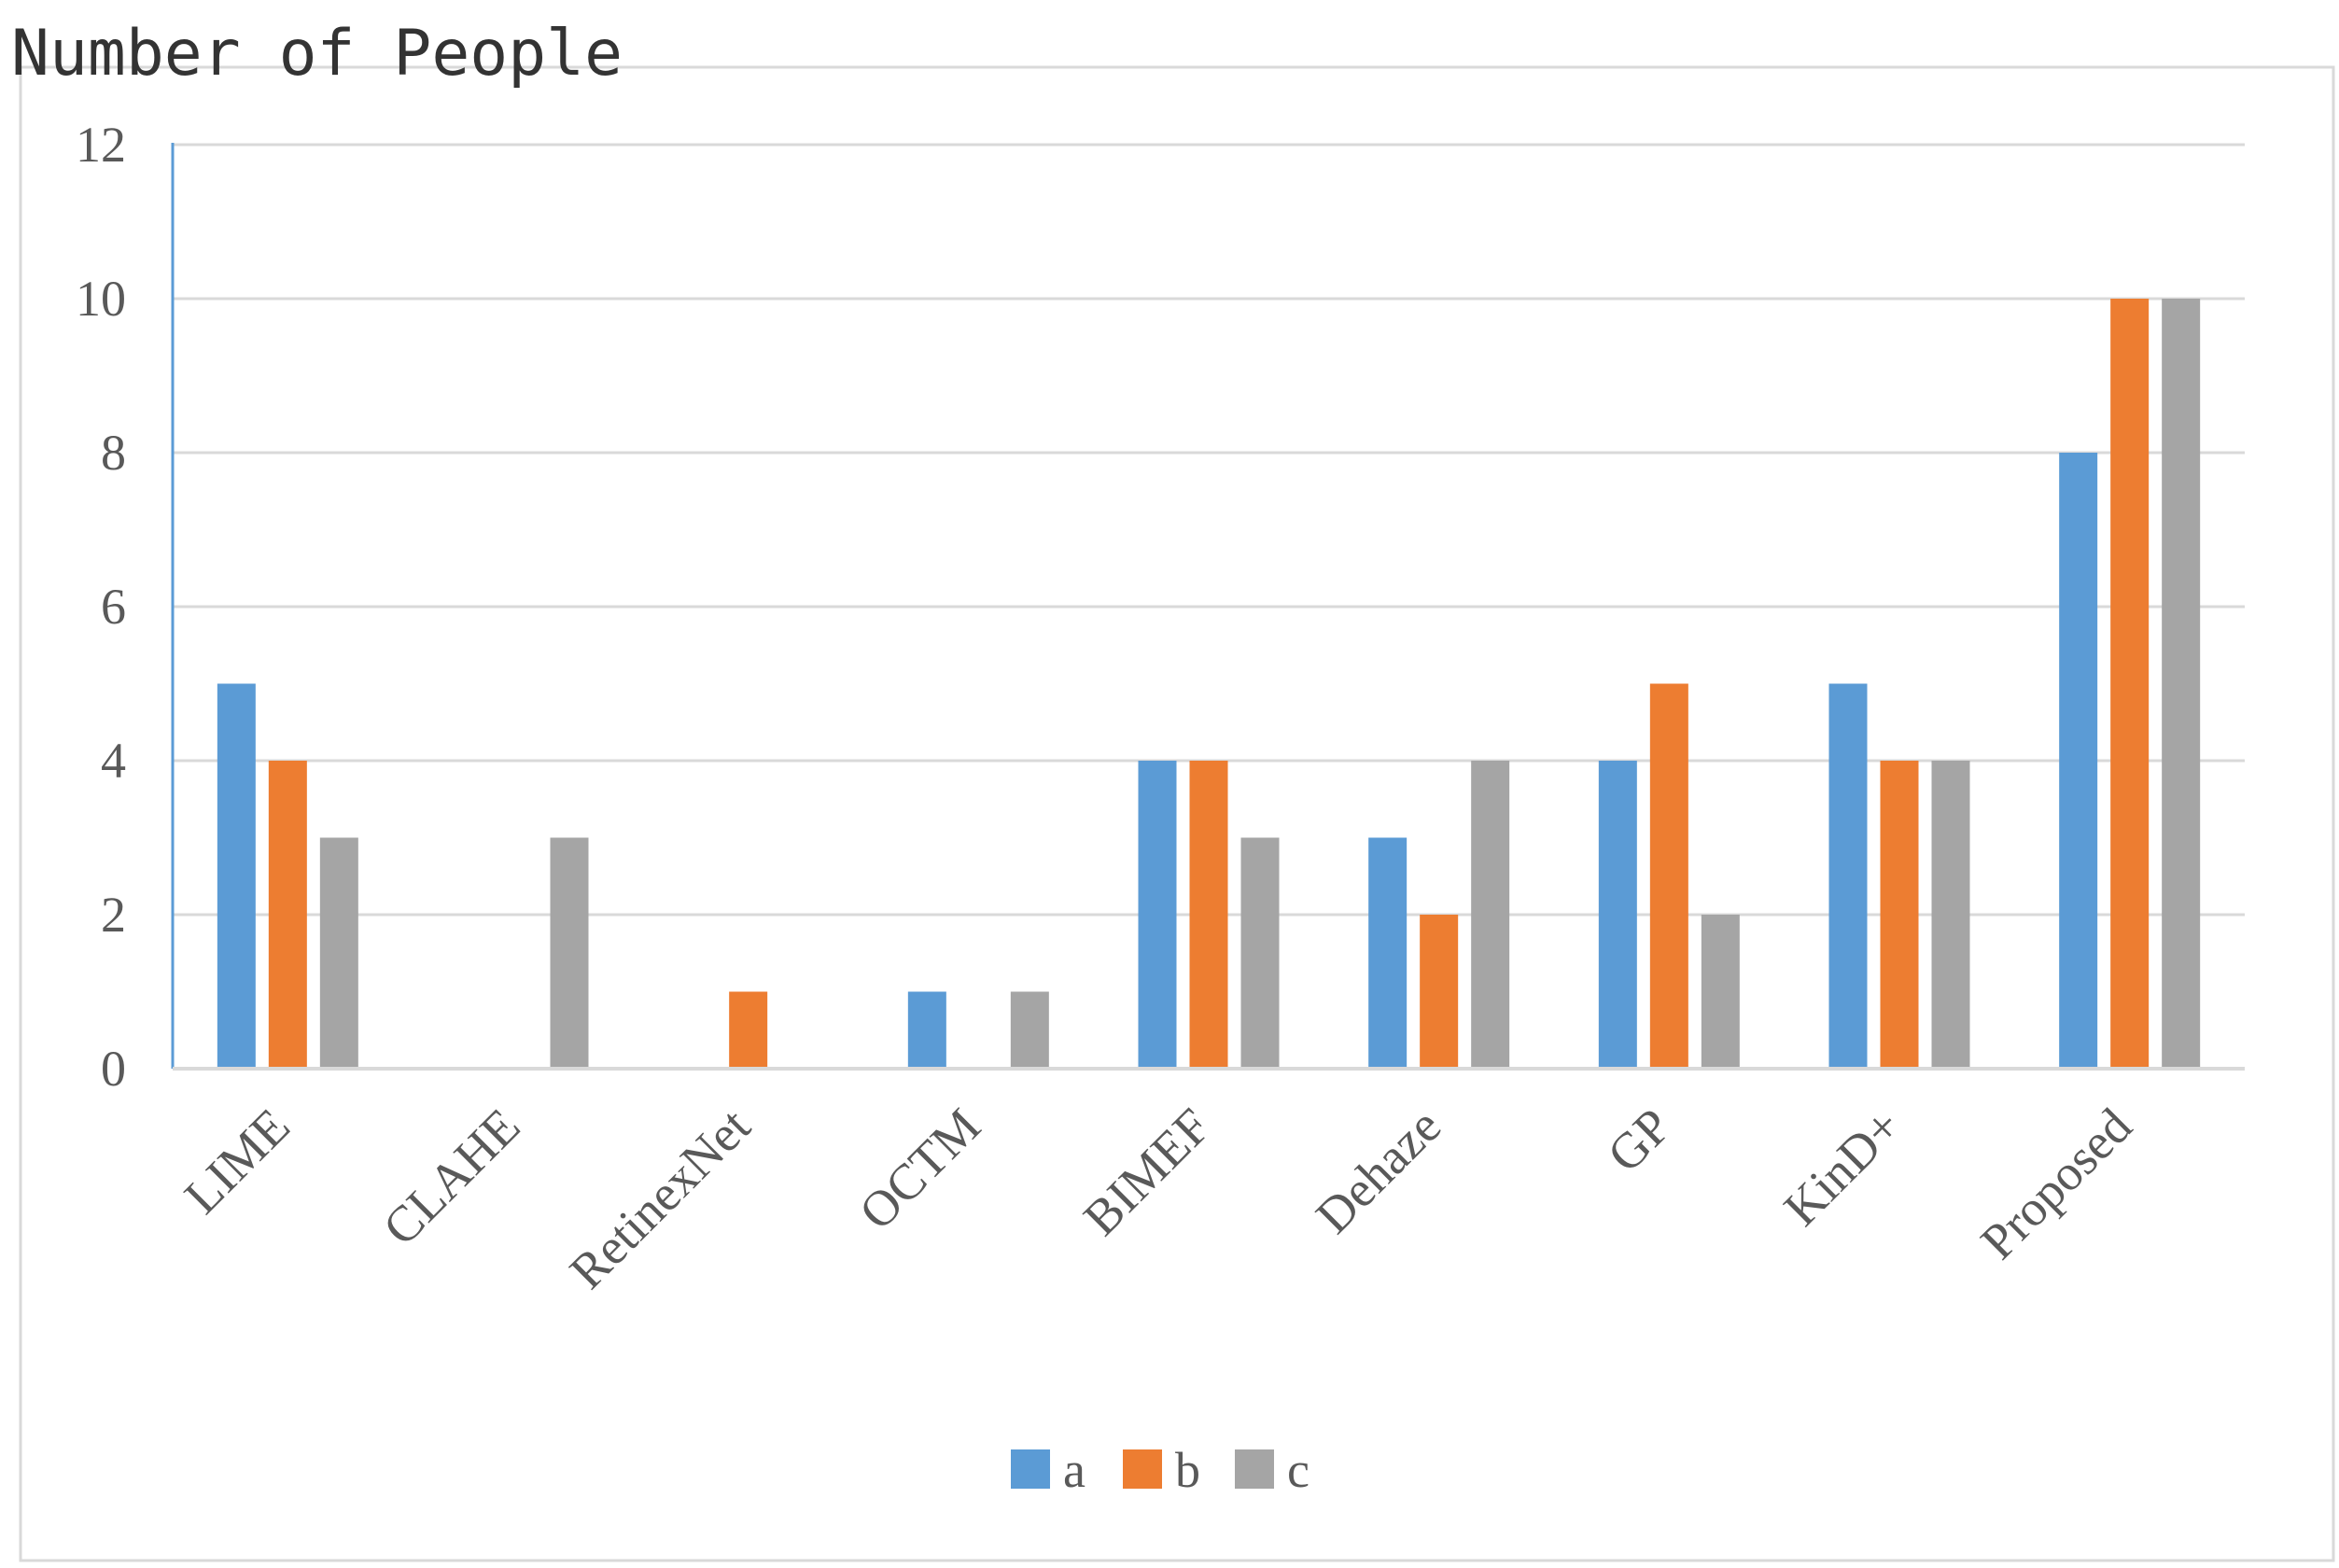 This screenshot has height=1568, width=2339. What do you see at coordinates (1388, 953) in the screenshot?
I see `bar-a-dehaze` at bounding box center [1388, 953].